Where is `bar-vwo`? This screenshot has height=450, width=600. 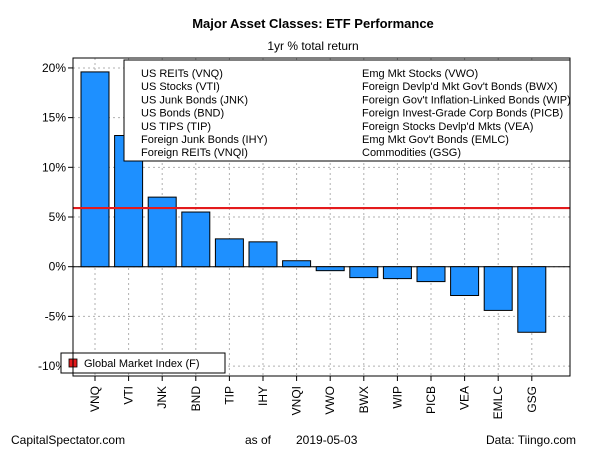 bar-vwo is located at coordinates (330, 269).